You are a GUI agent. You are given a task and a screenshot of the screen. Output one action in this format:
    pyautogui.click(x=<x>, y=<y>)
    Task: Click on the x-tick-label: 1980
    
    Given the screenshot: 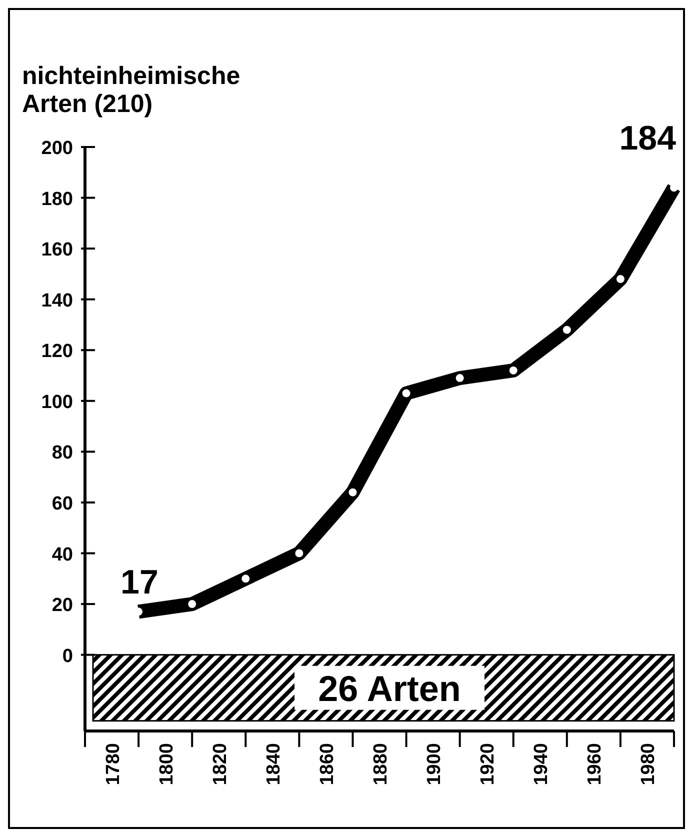 What is the action you would take?
    pyautogui.click(x=649, y=764)
    